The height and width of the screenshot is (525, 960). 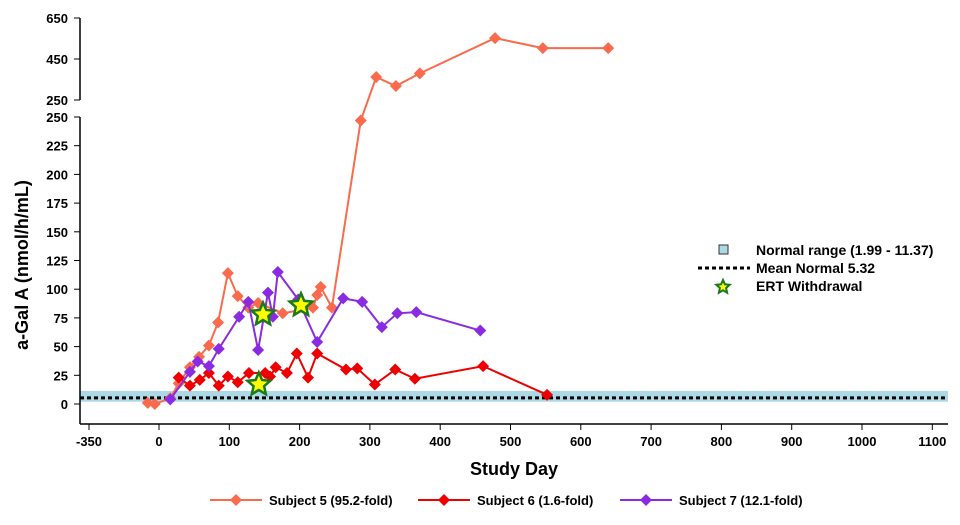 What do you see at coordinates (932, 441) in the screenshot?
I see `x-tick-label: 1100` at bounding box center [932, 441].